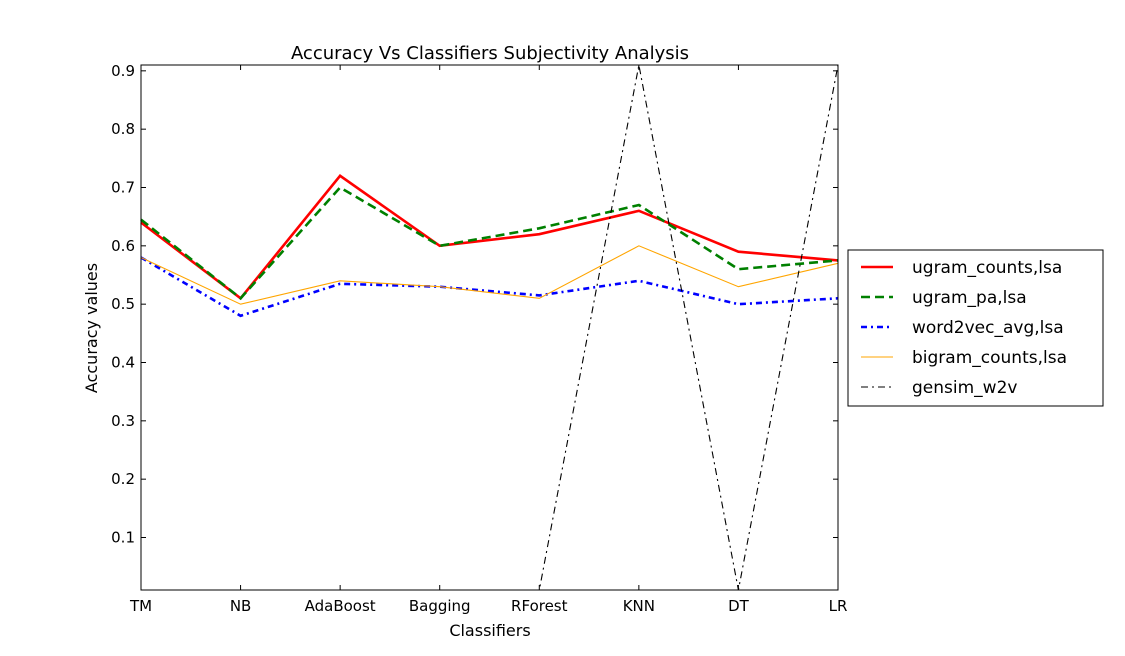 The height and width of the screenshot is (656, 1125). I want to click on legend-label-gensim-w2v: gensim_w2v, so click(964, 388).